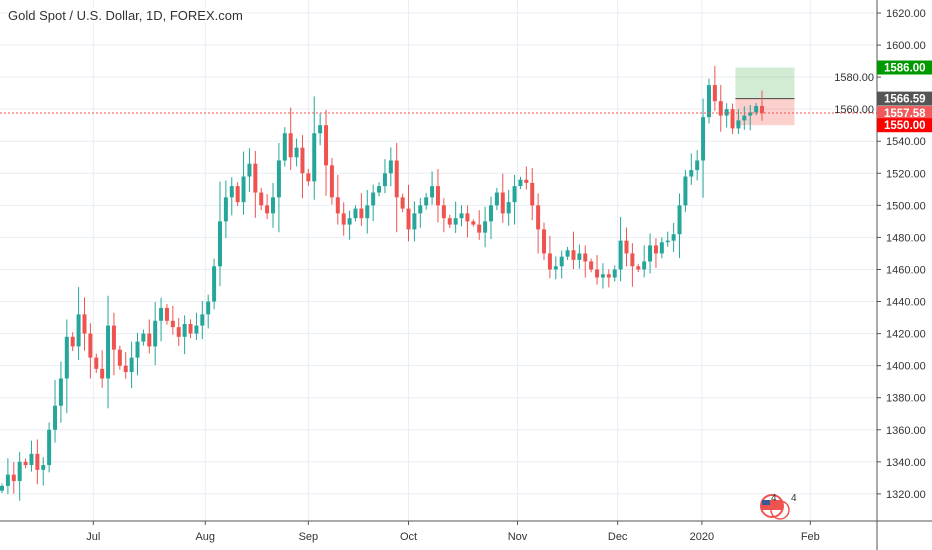 The height and width of the screenshot is (550, 932). Describe the element at coordinates (810, 537) in the screenshot. I see `x-tick-label: Feb` at that location.